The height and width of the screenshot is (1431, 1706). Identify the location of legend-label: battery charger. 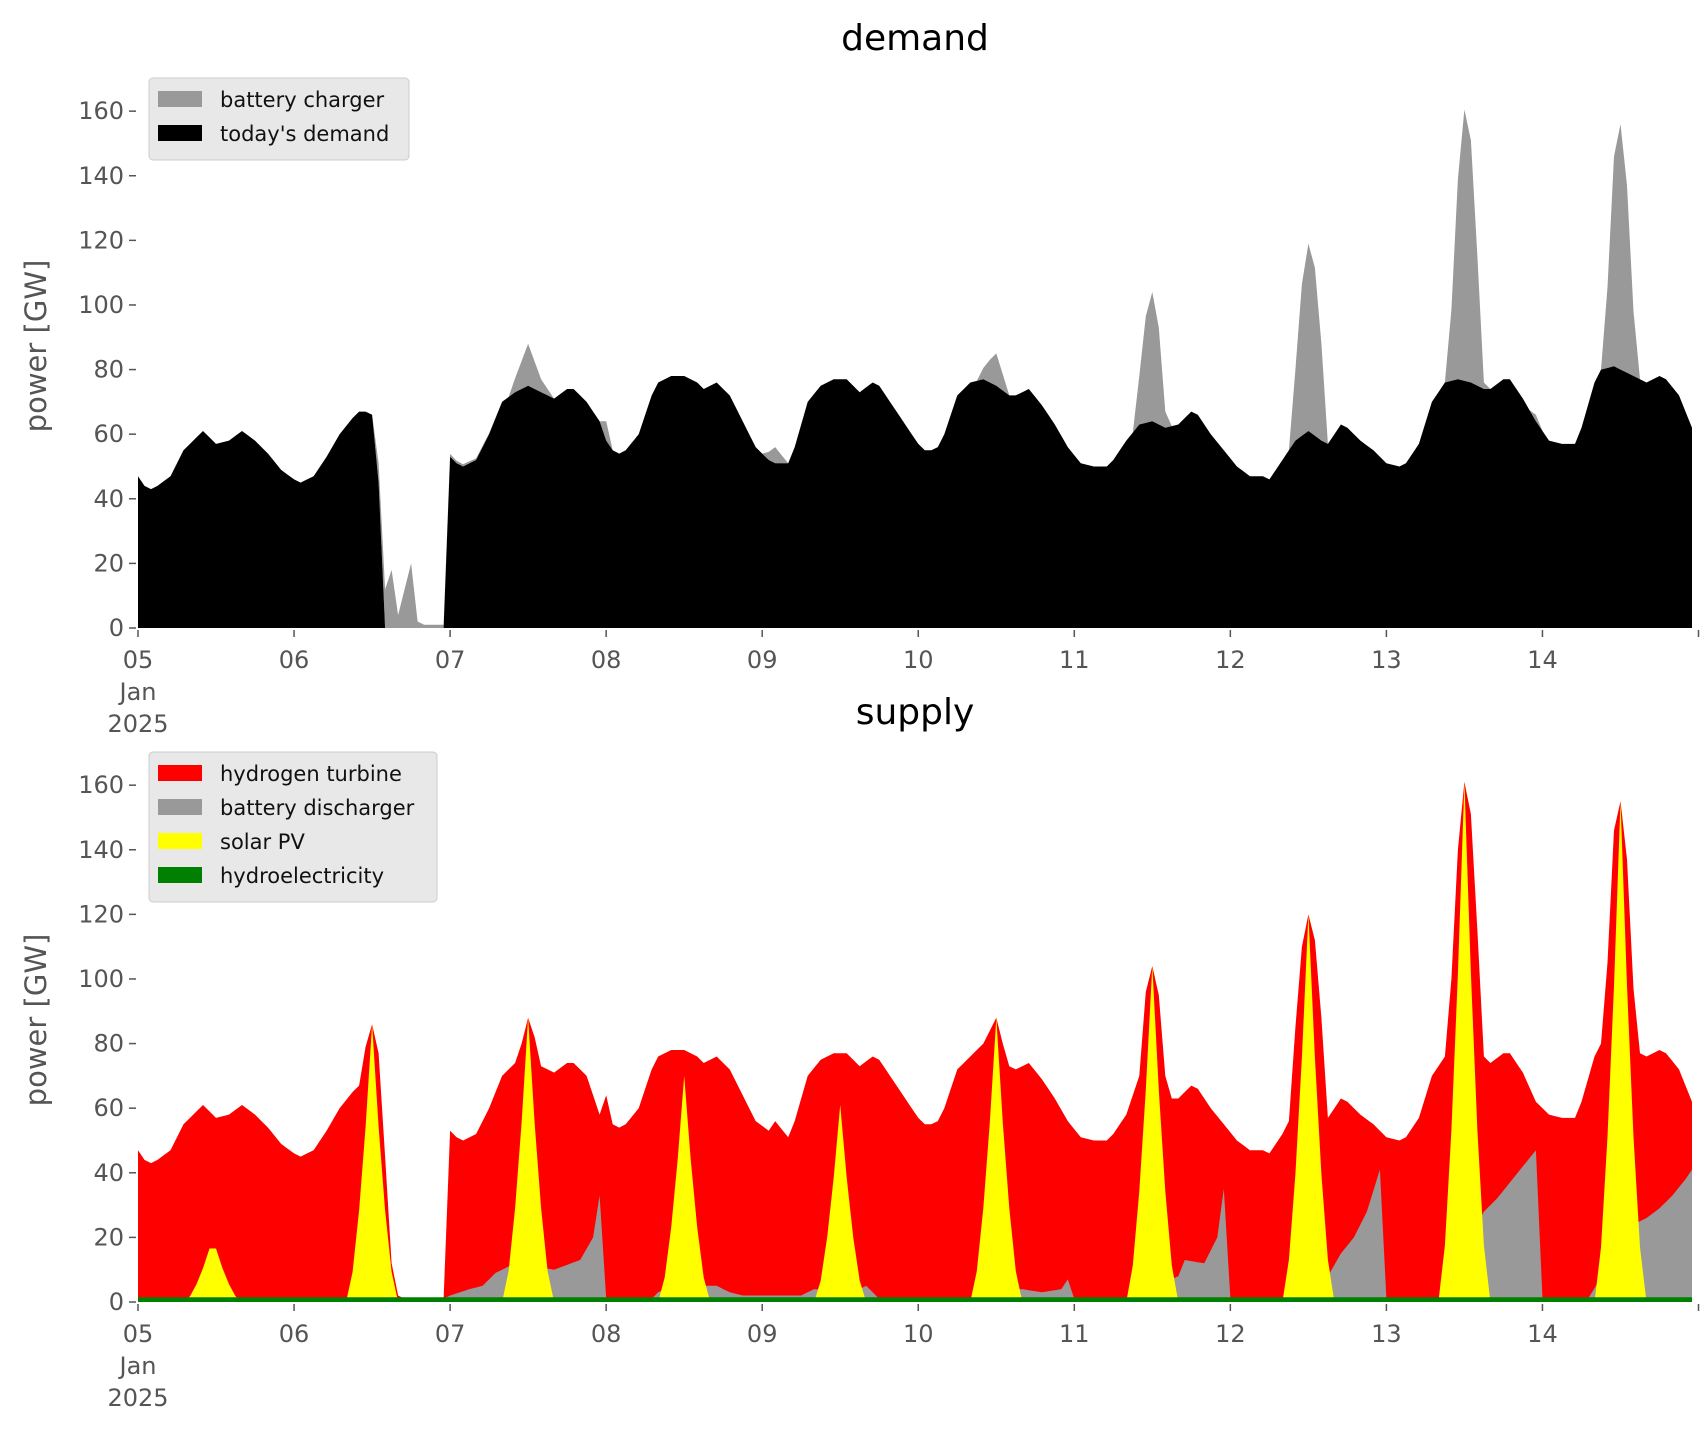
(302, 100).